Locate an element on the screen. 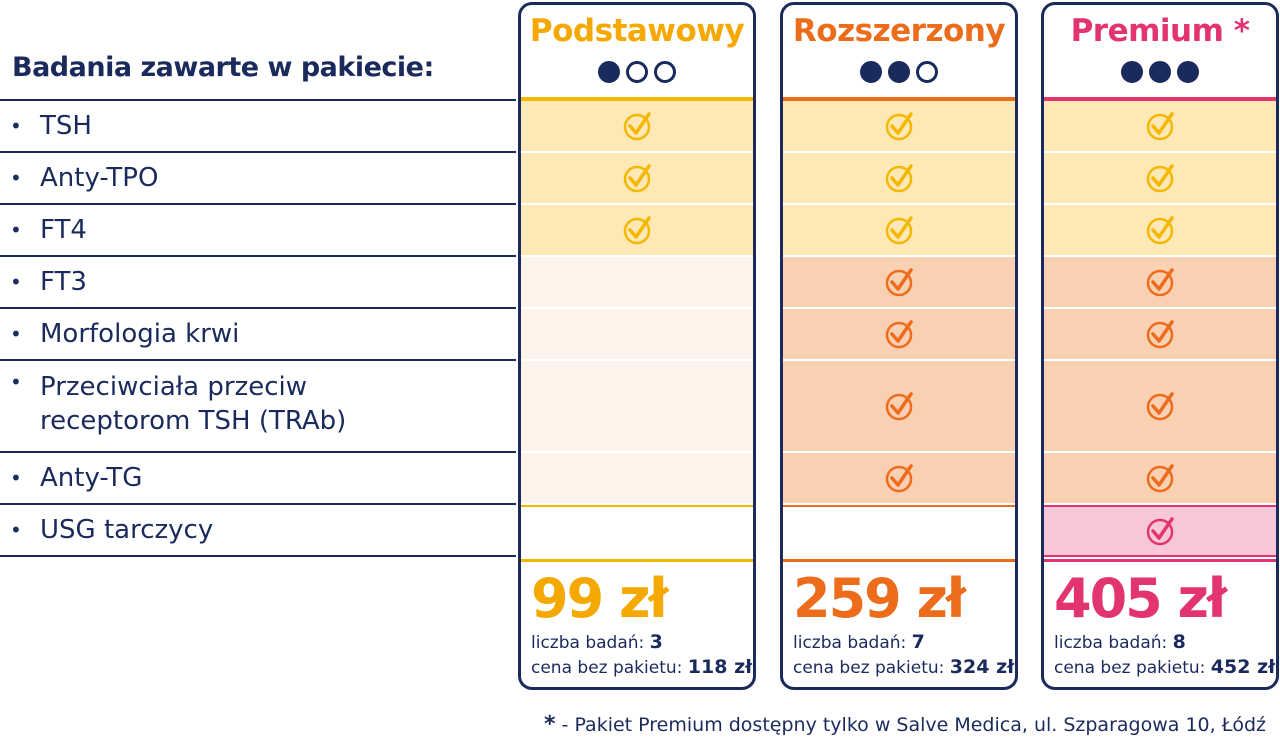  test-label: Morfologia krwi is located at coordinates (140, 334).